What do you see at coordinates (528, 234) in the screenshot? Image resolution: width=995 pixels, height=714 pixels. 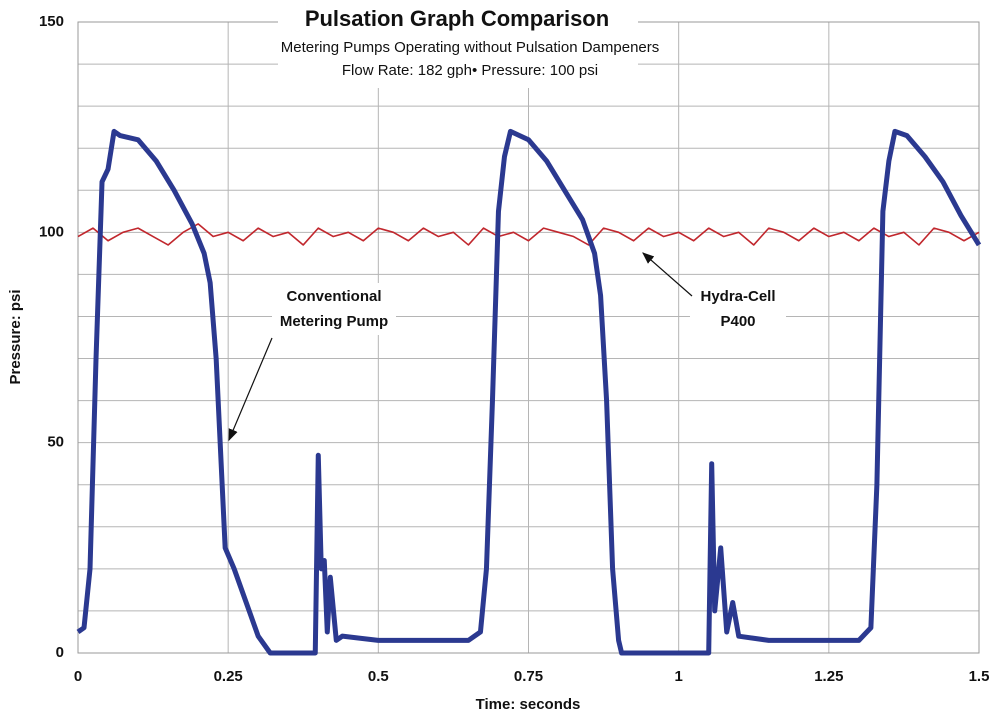 I see `series-line` at bounding box center [528, 234].